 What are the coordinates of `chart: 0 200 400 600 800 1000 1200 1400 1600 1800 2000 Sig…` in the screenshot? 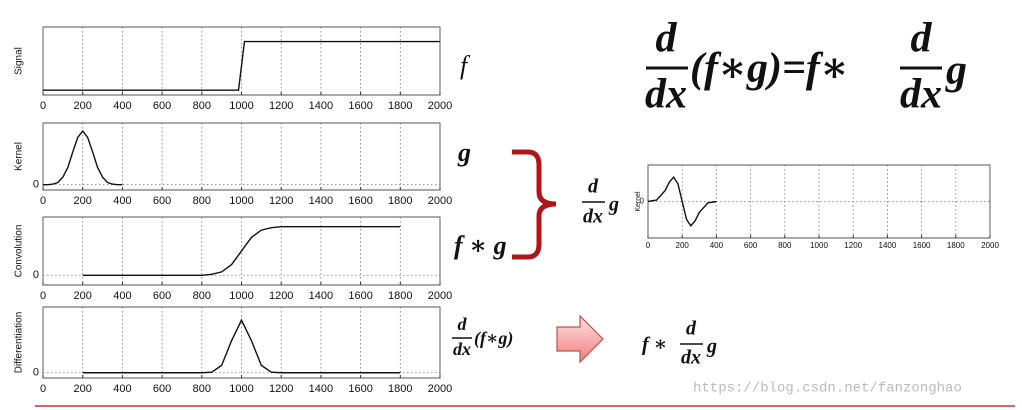 It's located at (233, 69).